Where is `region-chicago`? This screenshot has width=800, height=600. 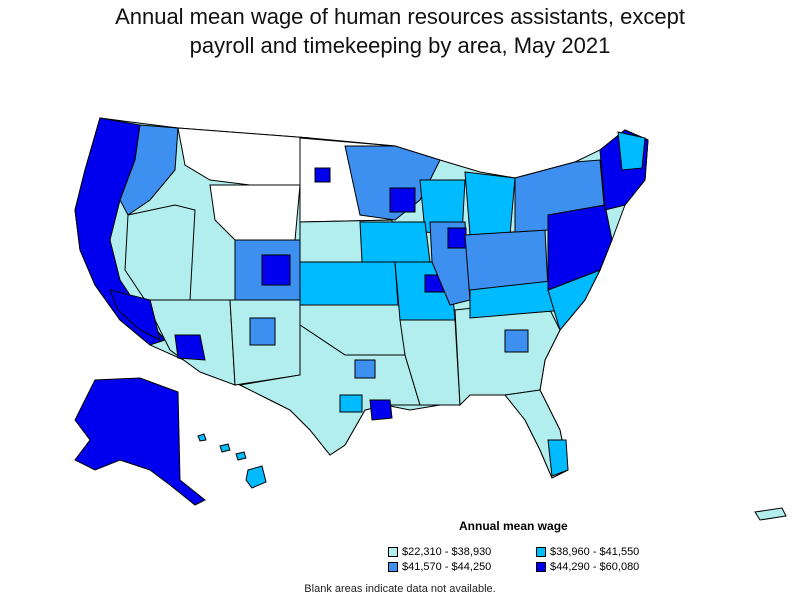
region-chicago is located at coordinates (457, 238).